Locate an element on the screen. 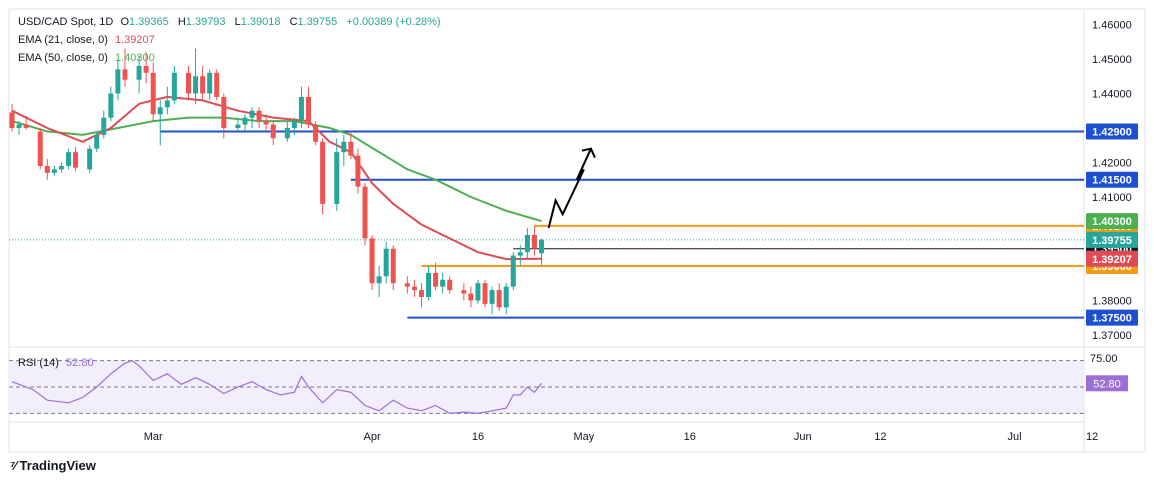 This screenshot has height=485, width=1154. level-tag-resistance-text: 1.42900 is located at coordinates (1112, 132).